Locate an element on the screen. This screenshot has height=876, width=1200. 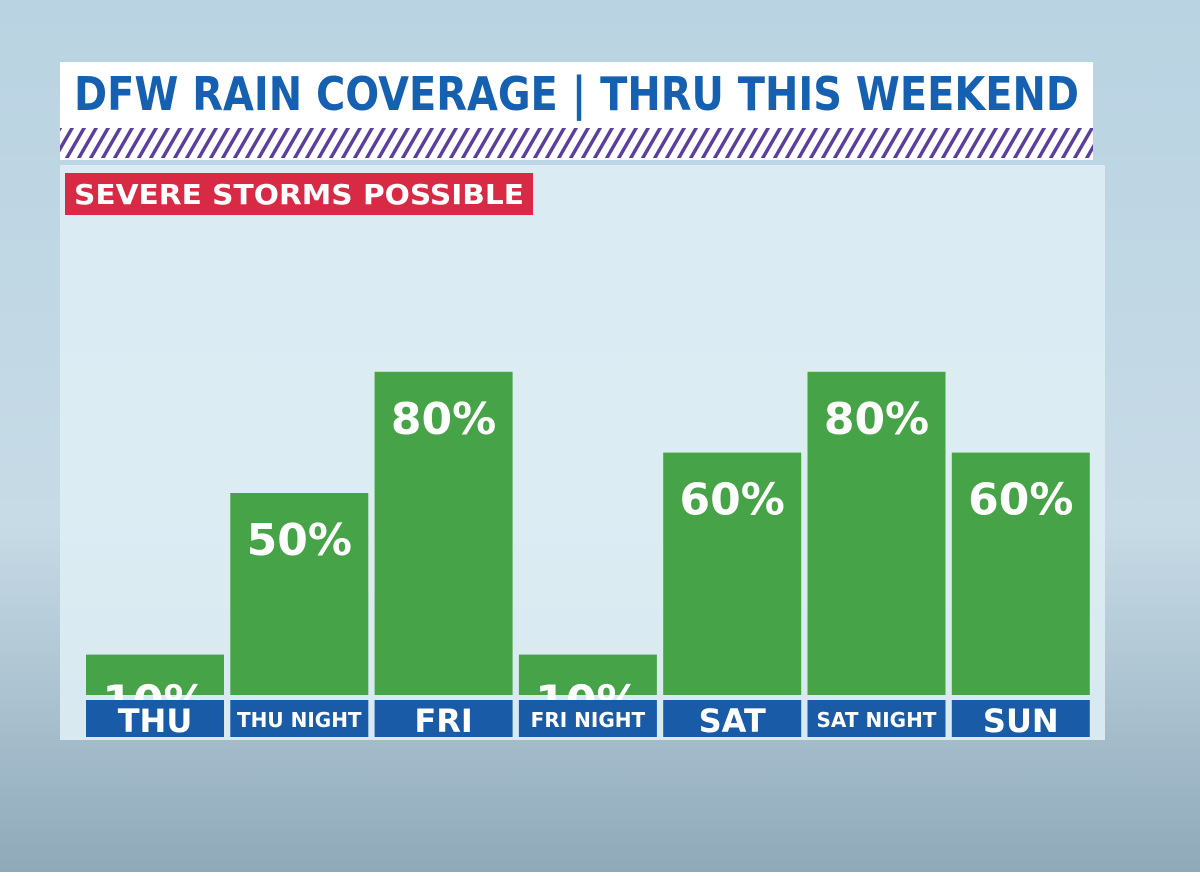
x-tick-label: FRI NIGHT is located at coordinates (588, 720).